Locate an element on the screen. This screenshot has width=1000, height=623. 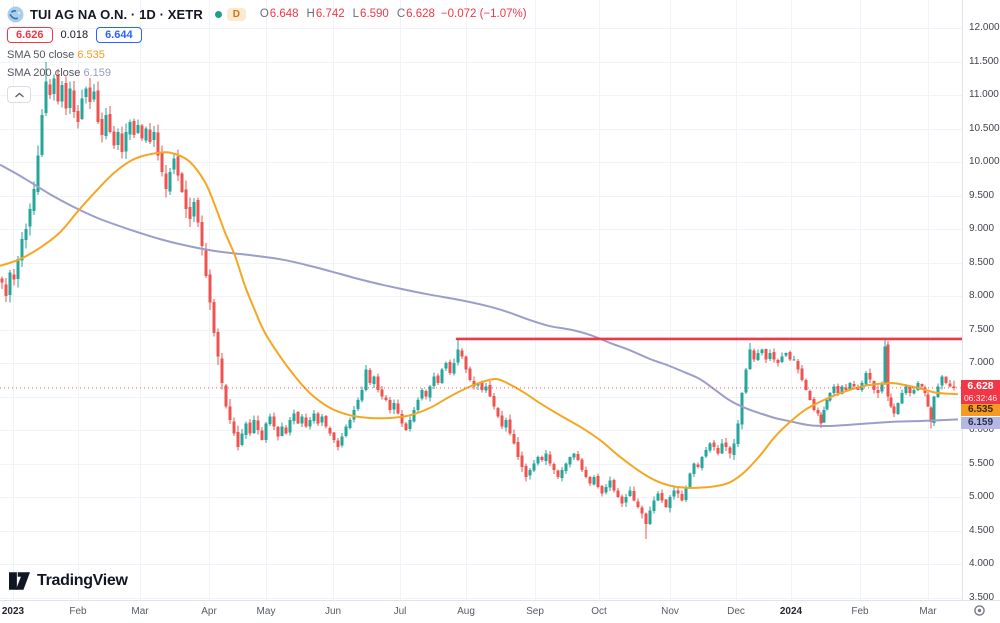
time-axis-label: Apr is located at coordinates (209, 611).